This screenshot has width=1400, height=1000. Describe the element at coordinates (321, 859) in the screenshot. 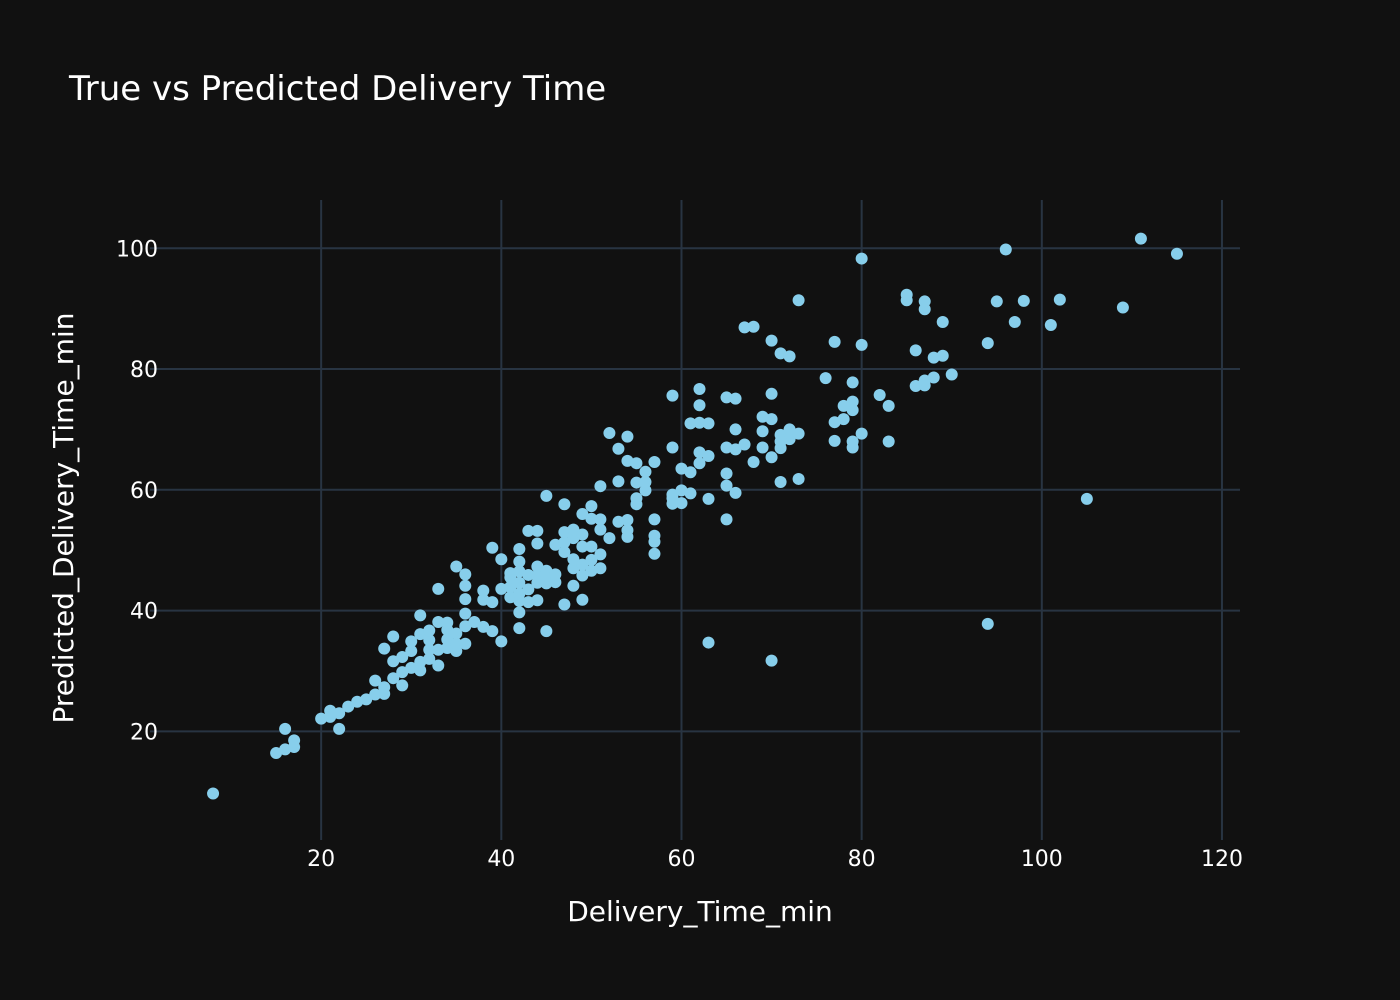

I see `x-tick-label: 20` at that location.